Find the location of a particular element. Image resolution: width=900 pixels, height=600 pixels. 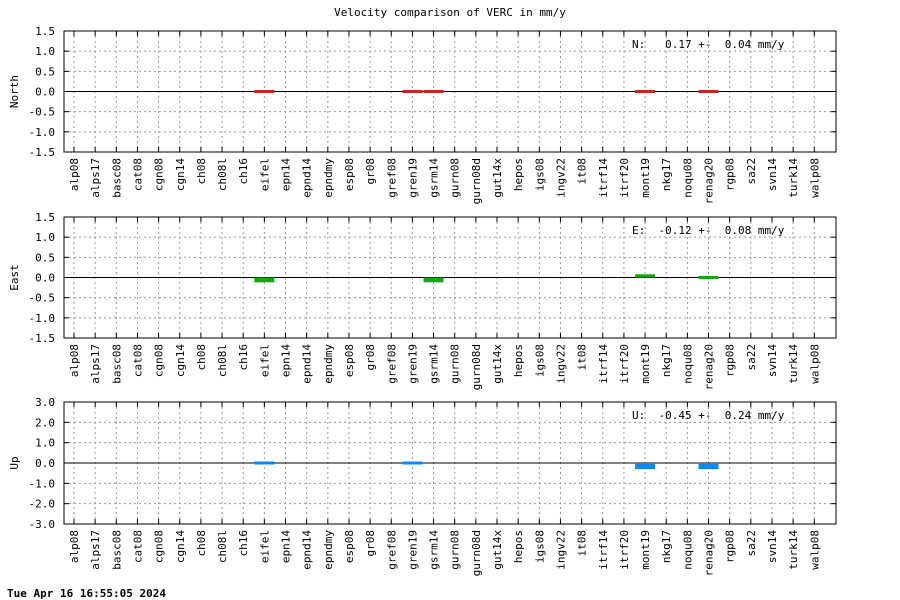

y-tick-label: -3.0 is located at coordinates (42, 524).